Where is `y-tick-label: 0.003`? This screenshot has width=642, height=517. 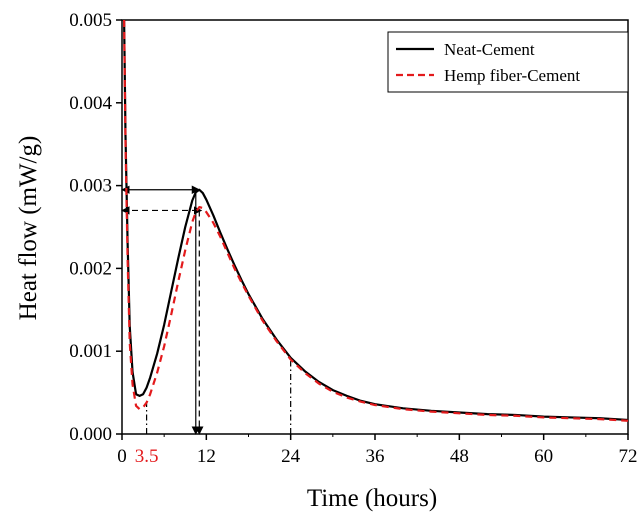
y-tick-label: 0.003 is located at coordinates (90, 186).